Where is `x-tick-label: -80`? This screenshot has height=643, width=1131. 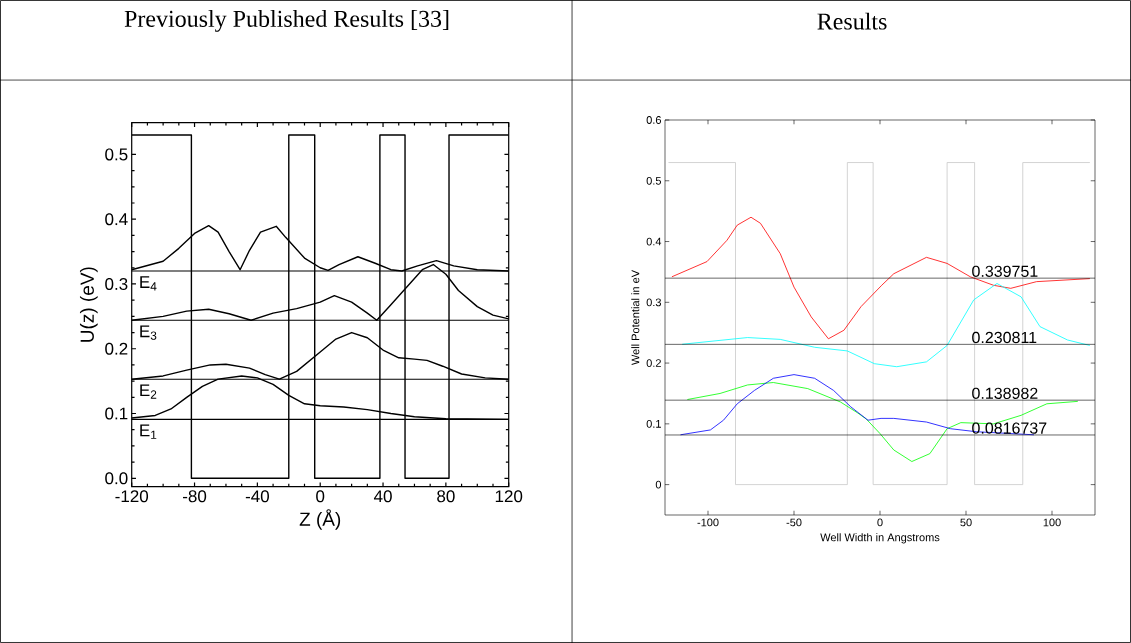 x-tick-label: -80 is located at coordinates (195, 496).